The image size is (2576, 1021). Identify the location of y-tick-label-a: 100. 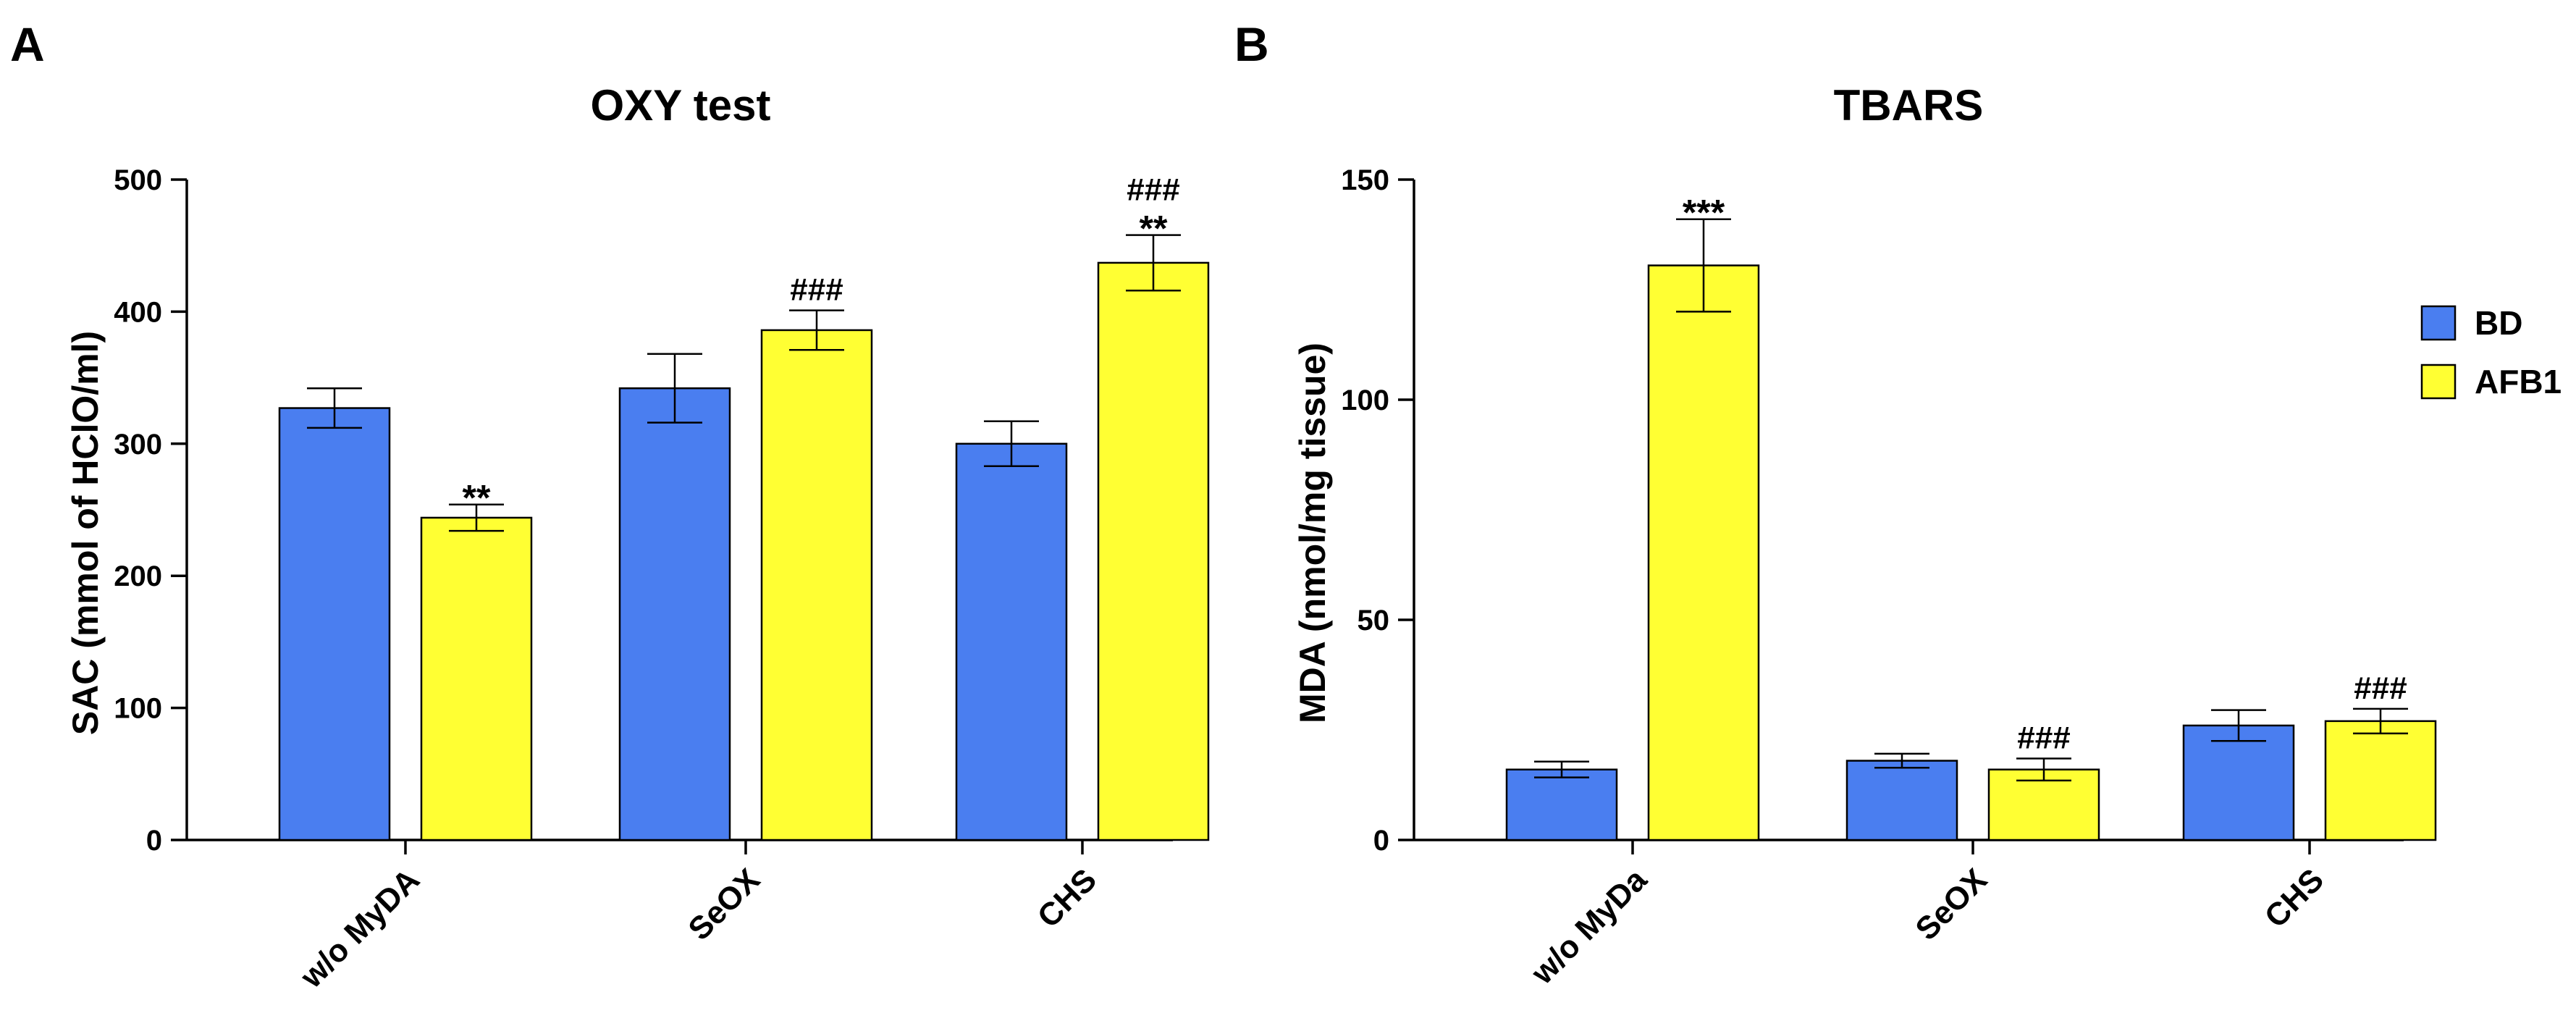
(138, 709).